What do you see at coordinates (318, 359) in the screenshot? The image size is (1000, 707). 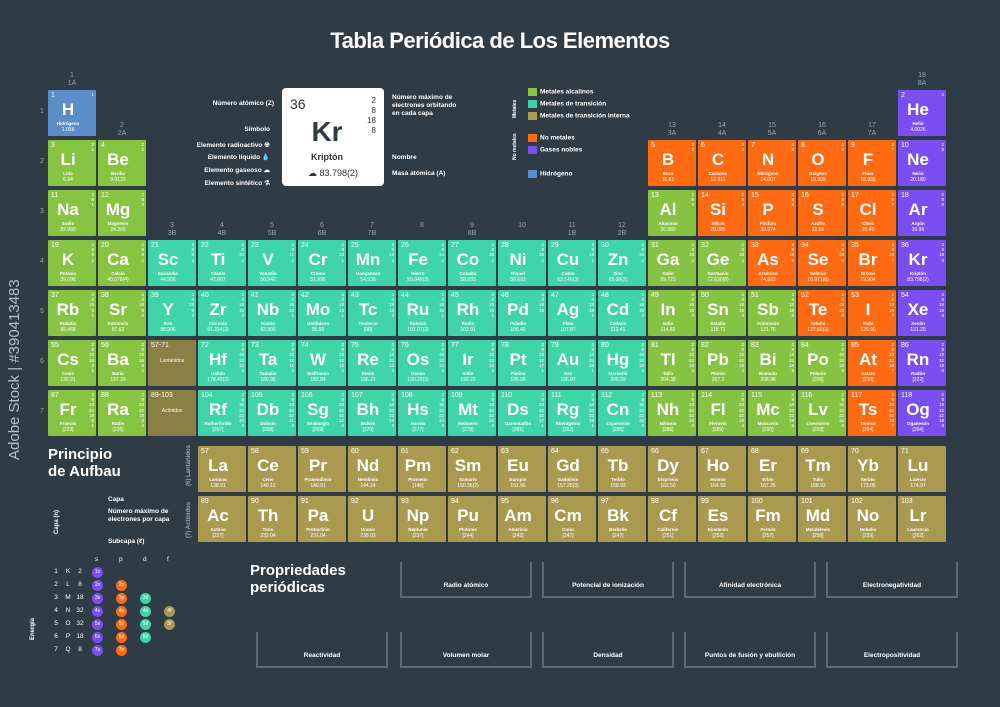 I see `element-symbol: W` at bounding box center [318, 359].